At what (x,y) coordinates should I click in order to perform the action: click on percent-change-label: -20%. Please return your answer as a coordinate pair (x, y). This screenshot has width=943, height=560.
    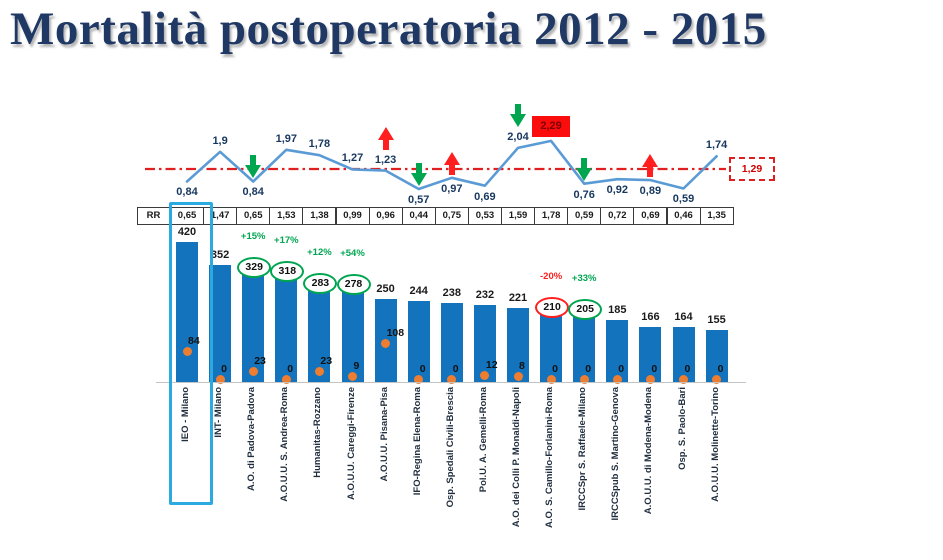
    Looking at the image, I should click on (551, 276).